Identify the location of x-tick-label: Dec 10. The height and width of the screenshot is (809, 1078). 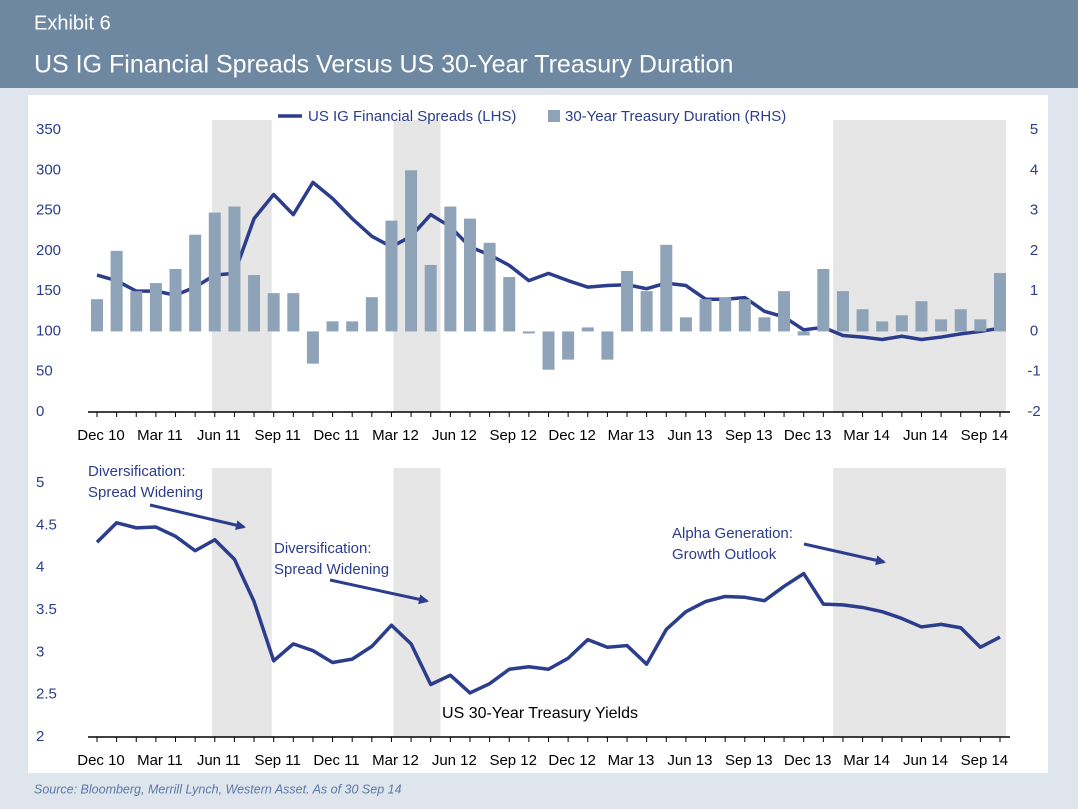
(101, 760).